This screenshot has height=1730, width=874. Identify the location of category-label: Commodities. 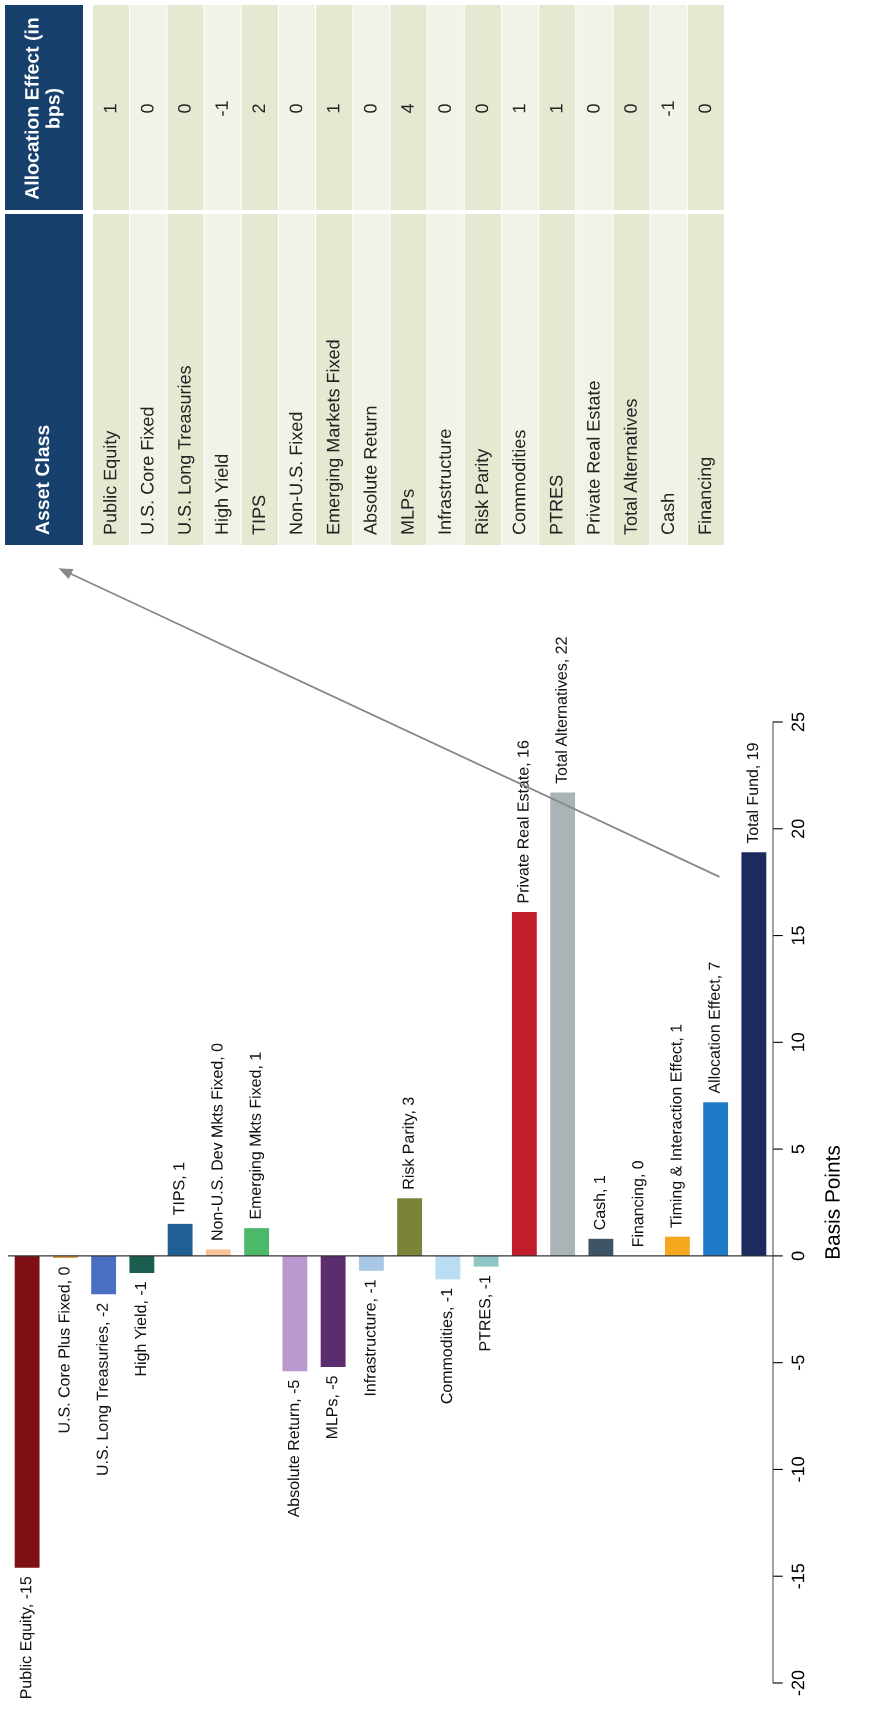
(519, 482).